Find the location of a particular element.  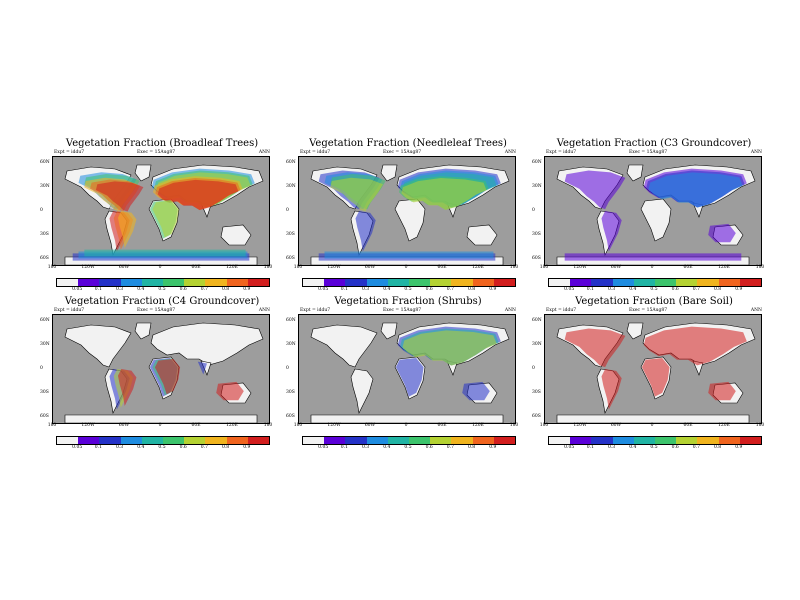

longitude-label: 120E is located at coordinates (478, 267).